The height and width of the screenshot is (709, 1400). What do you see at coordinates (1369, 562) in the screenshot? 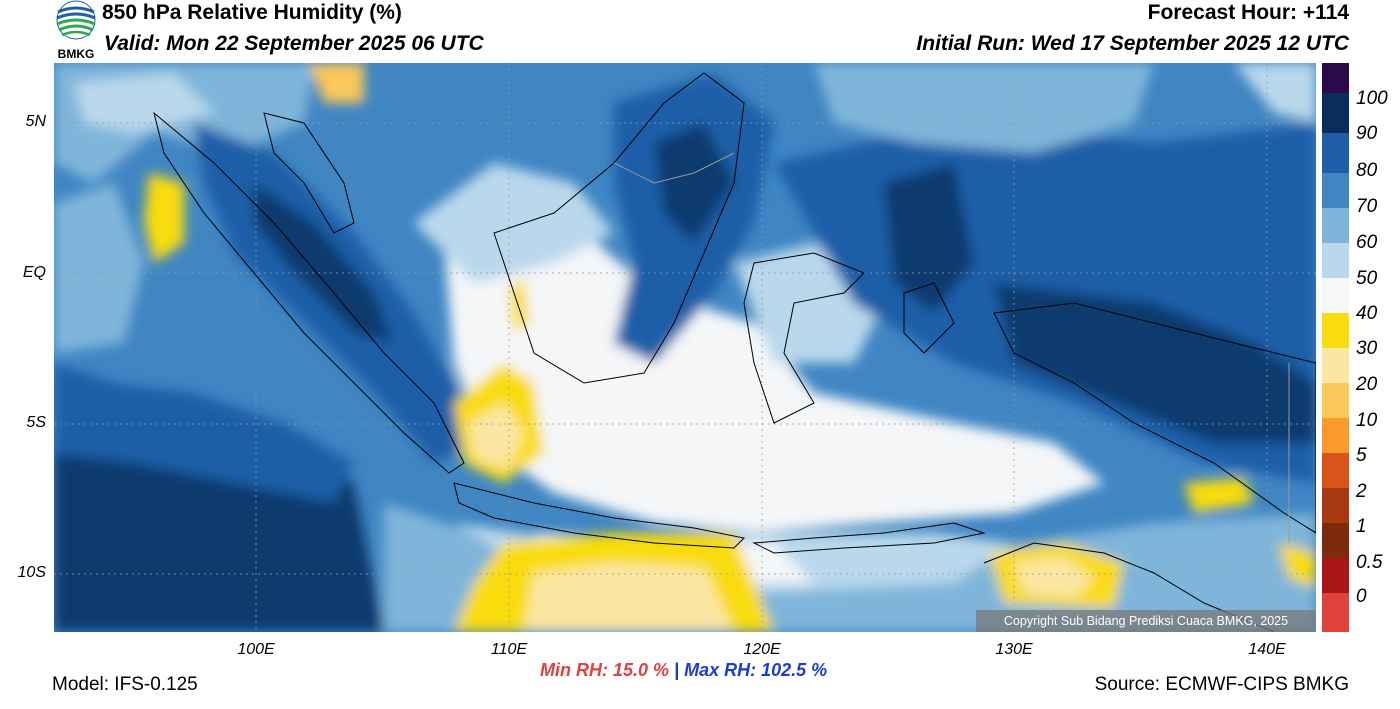
I see `colorbar-label-0-5: 0.5` at bounding box center [1369, 562].